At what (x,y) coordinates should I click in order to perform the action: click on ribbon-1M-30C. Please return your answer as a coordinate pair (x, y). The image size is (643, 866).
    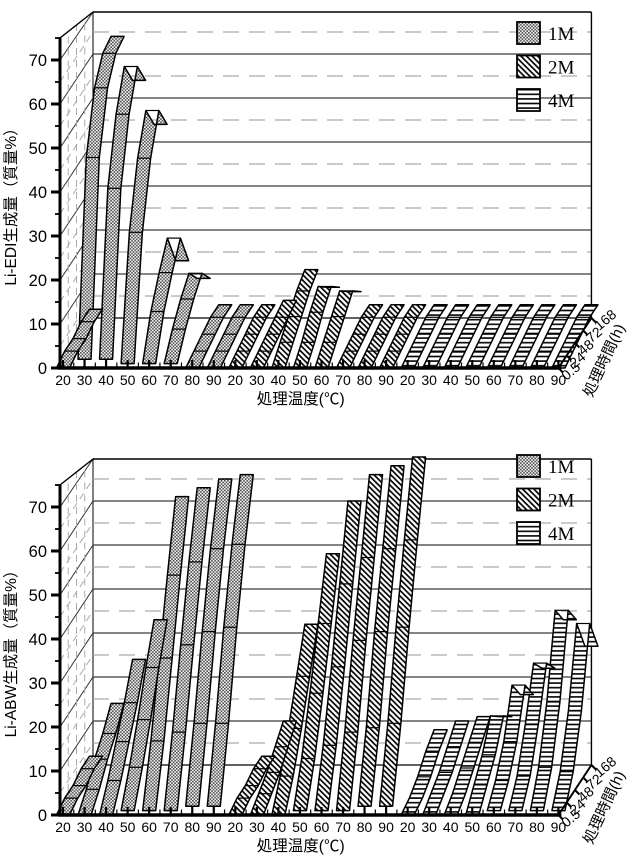
    Looking at the image, I should click on (101, 197).